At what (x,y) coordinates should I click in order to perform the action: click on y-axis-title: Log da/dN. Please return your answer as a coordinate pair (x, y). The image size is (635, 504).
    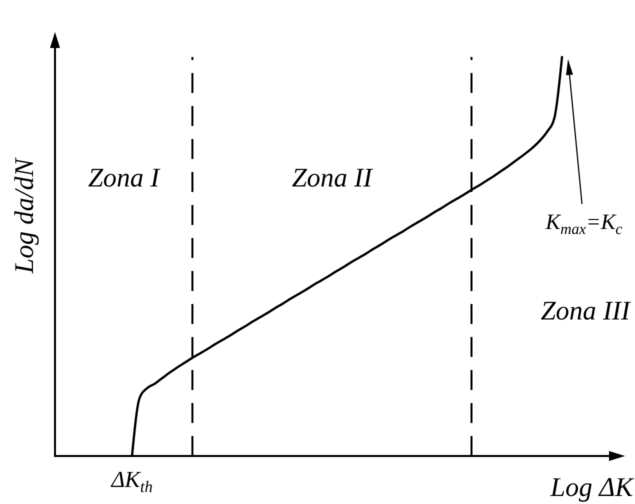
    Looking at the image, I should click on (24, 215).